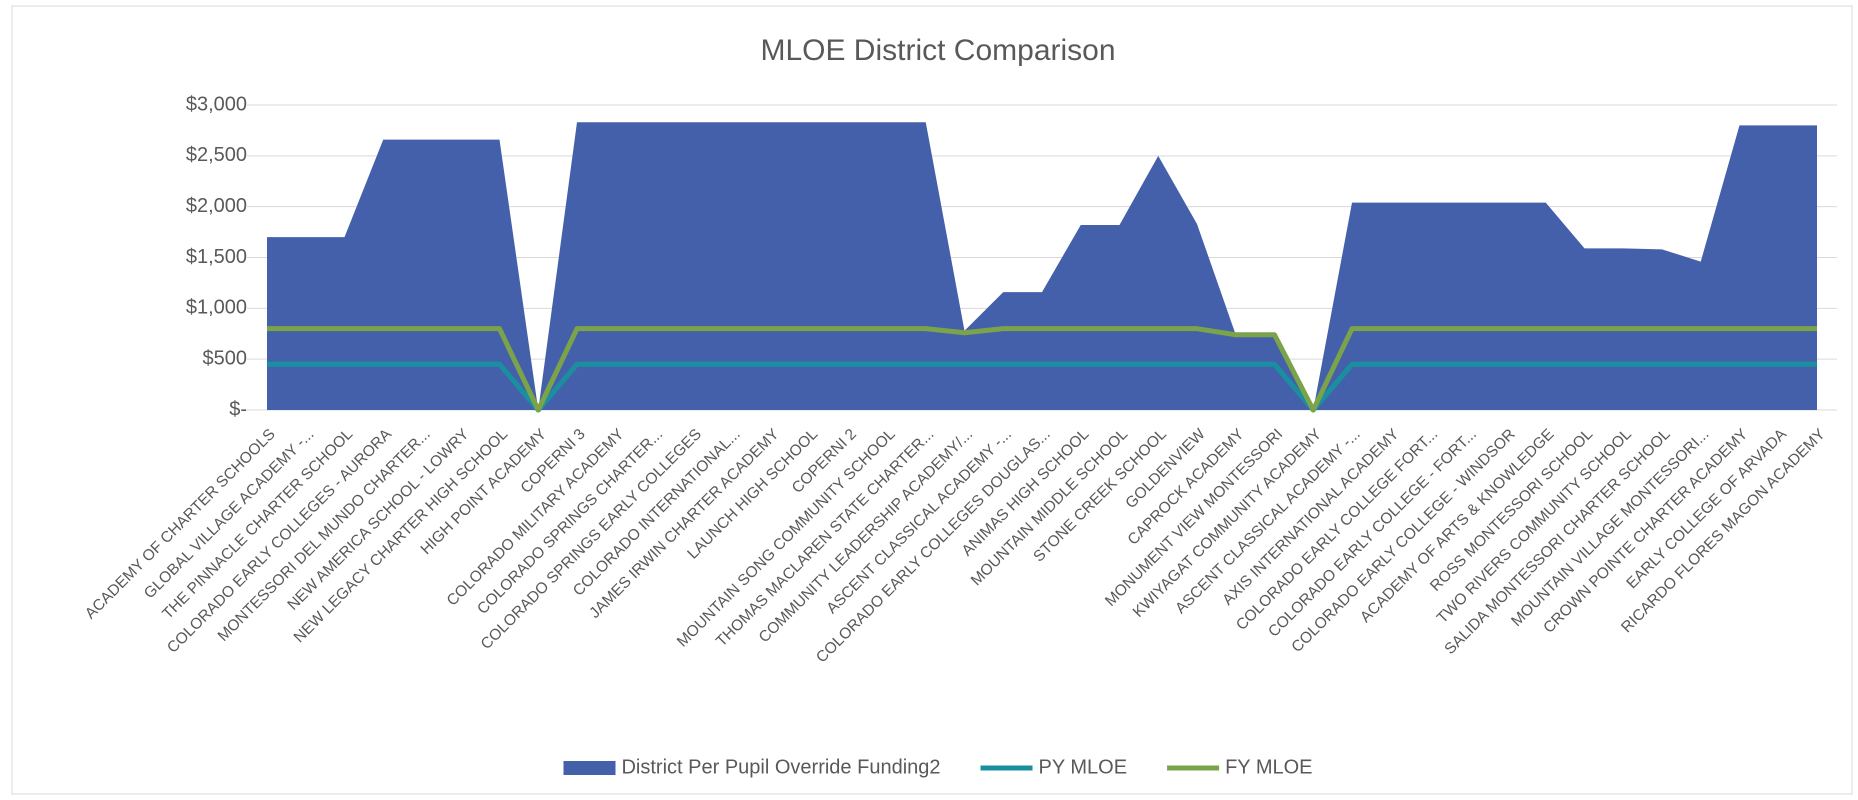 This screenshot has height=800, width=1858. Describe the element at coordinates (780, 767) in the screenshot. I see `legend-label: District Per Pupil Override Funding2` at that location.